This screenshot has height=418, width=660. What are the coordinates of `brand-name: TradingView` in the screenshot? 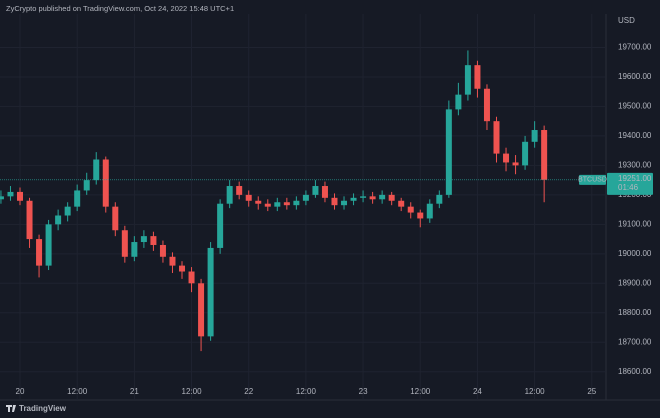 It's located at (43, 408).